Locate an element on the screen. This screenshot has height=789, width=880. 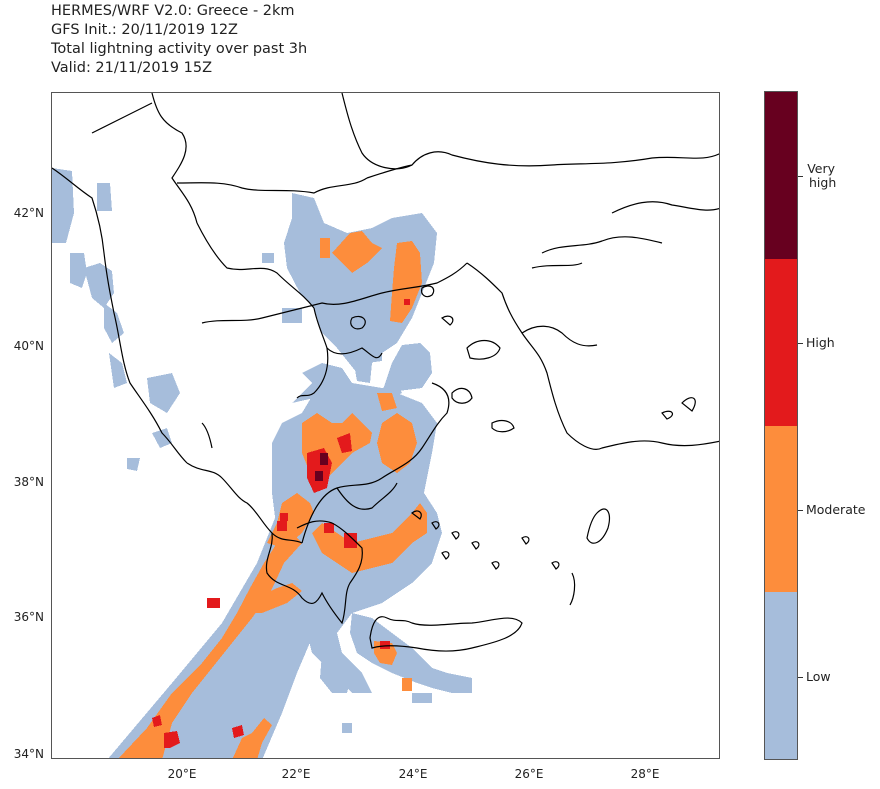
x-tick-24e: 24°E is located at coordinates (413, 774).